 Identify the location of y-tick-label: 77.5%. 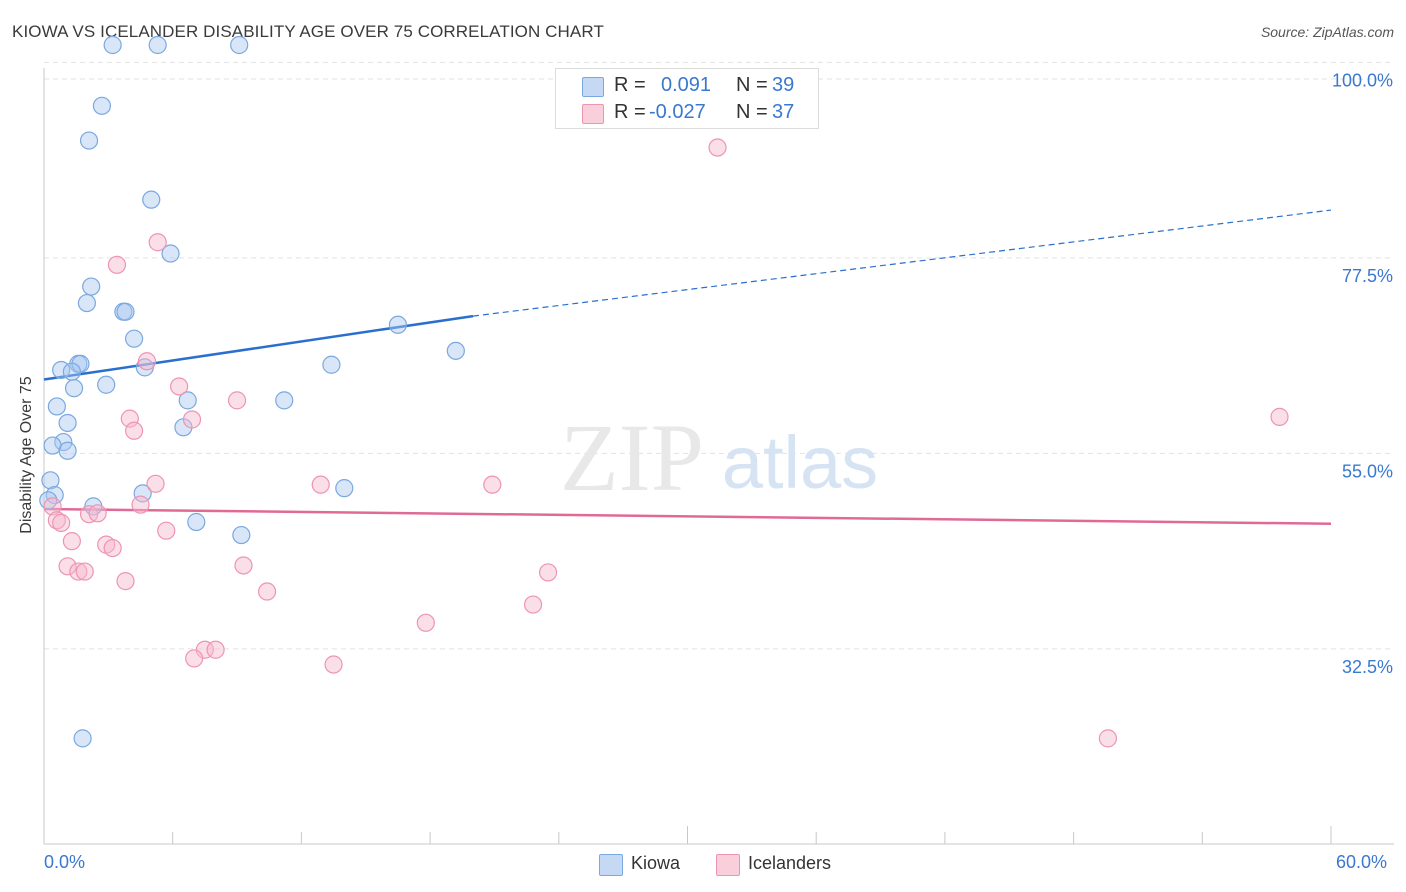
(1367, 276).